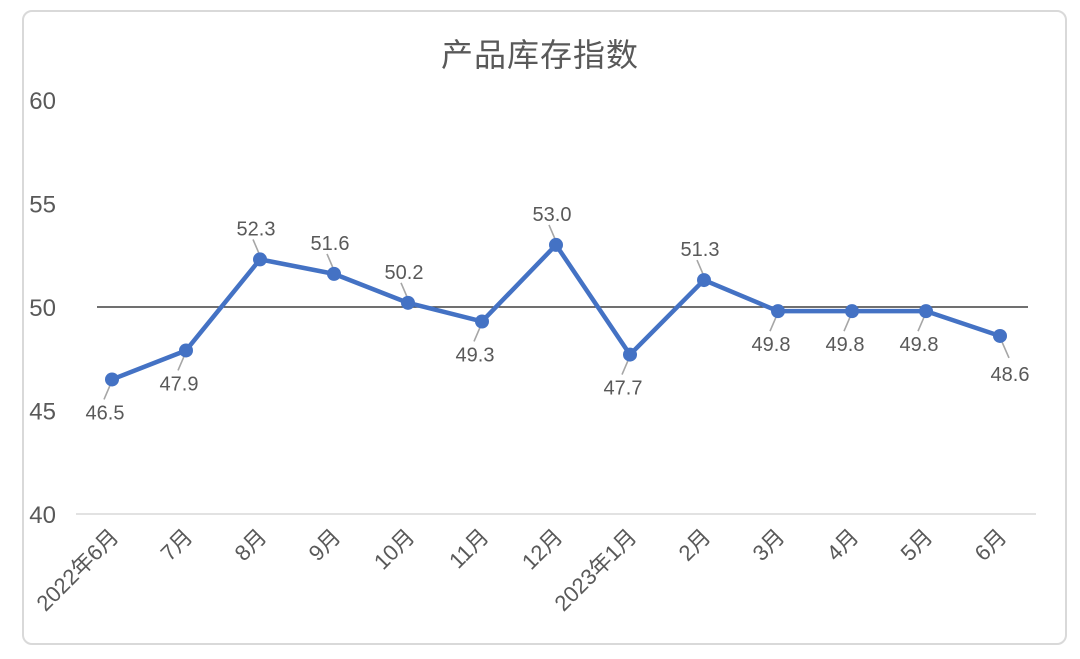 This screenshot has height=659, width=1080. Describe the element at coordinates (77, 570) in the screenshot. I see `x-axis-label: 2022年6月` at that location.